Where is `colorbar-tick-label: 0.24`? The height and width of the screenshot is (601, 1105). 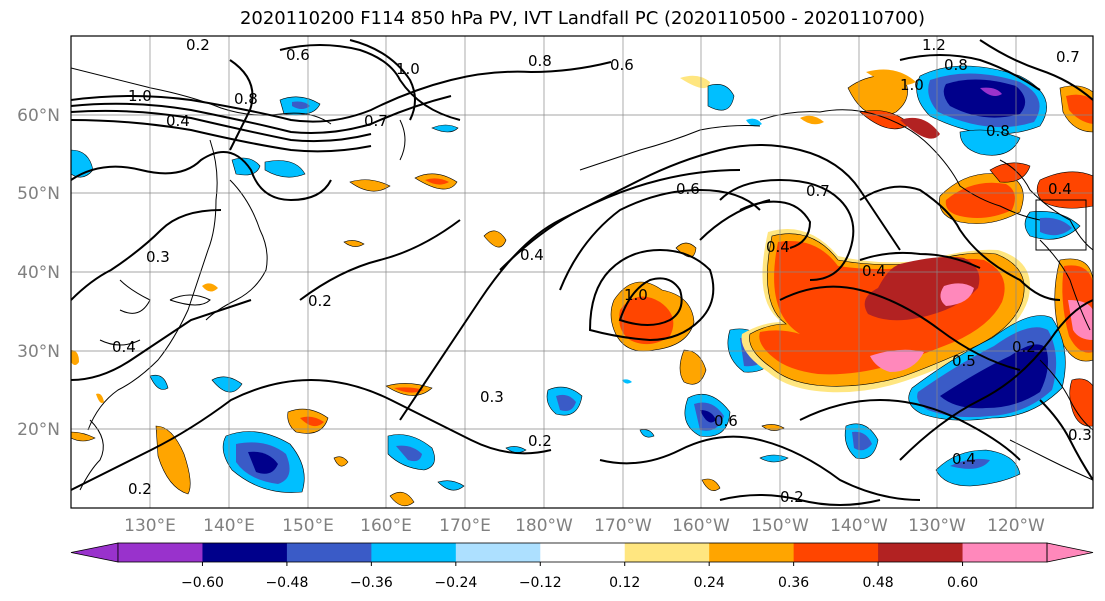
colorbar-tick-label: 0.24 is located at coordinates (709, 583).